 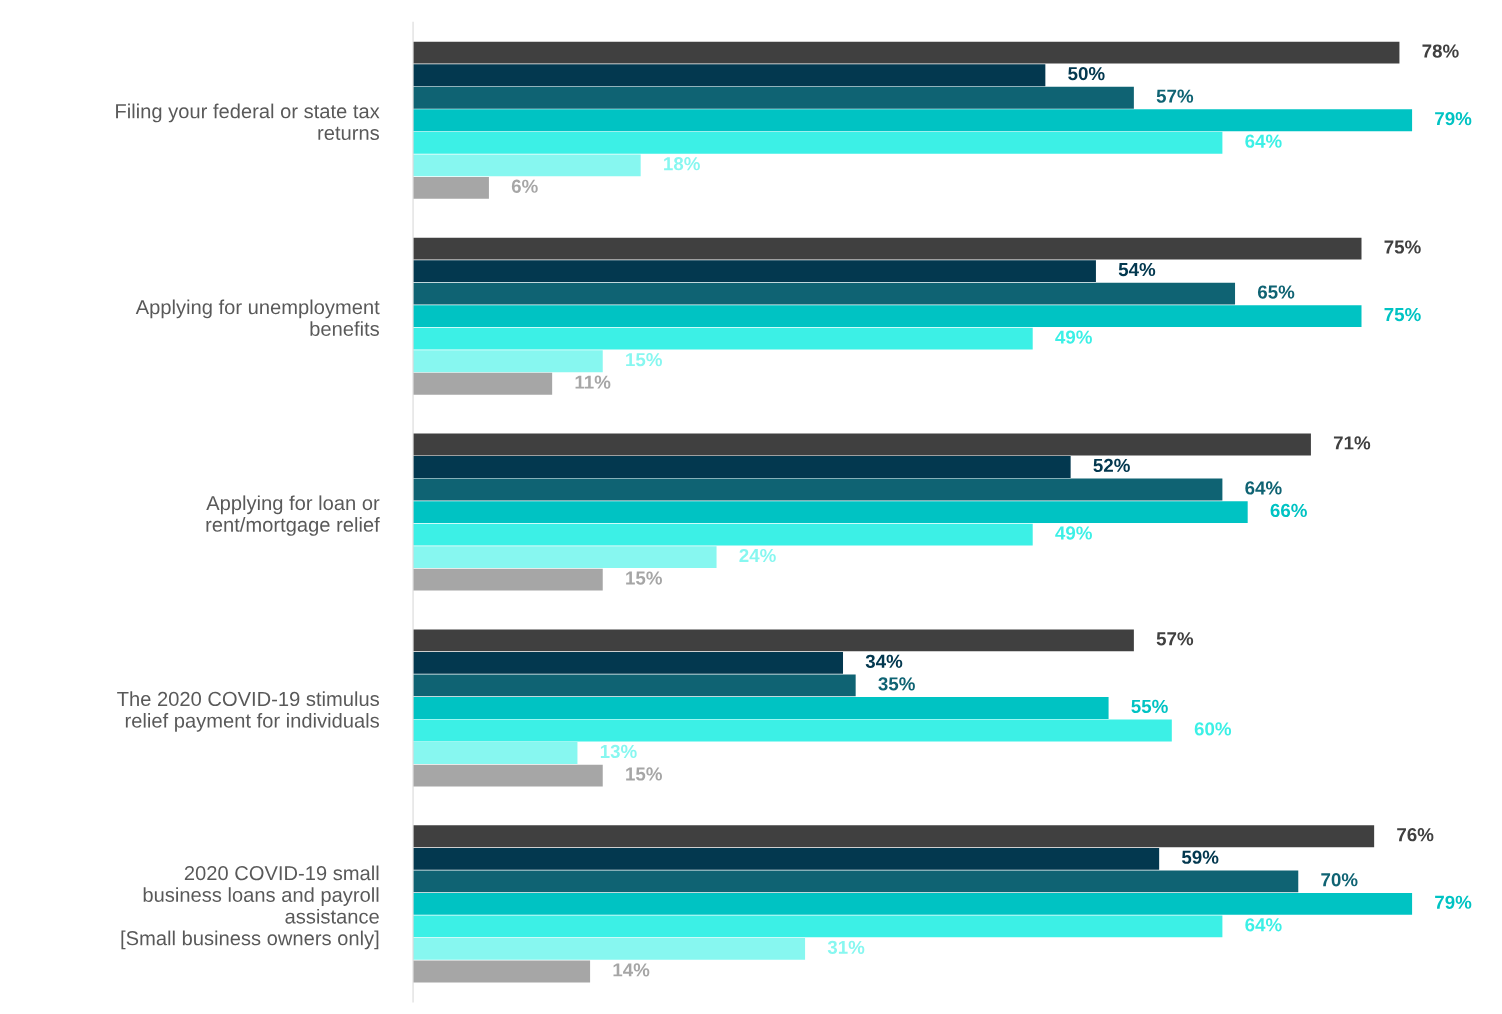 I want to click on data-label: 78%, so click(x=1440, y=51).